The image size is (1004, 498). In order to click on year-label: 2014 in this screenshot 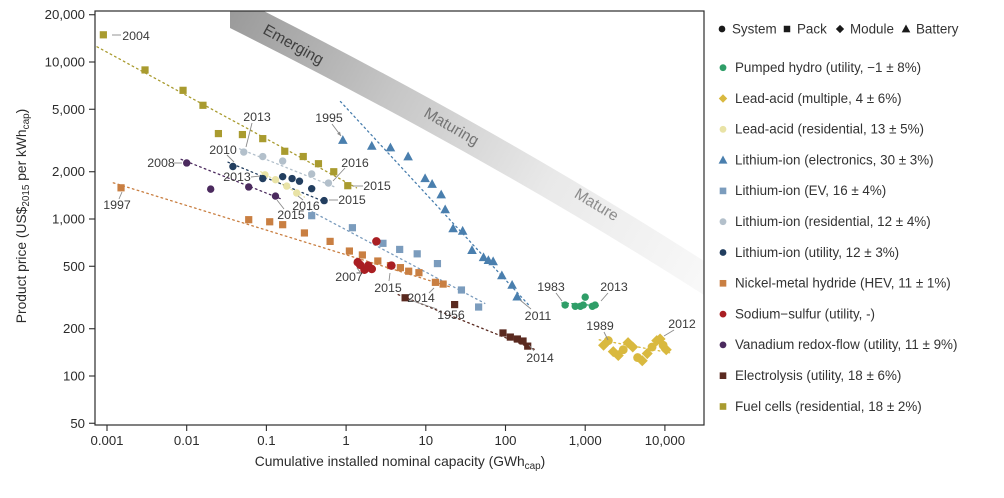, I will do `click(540, 358)`.